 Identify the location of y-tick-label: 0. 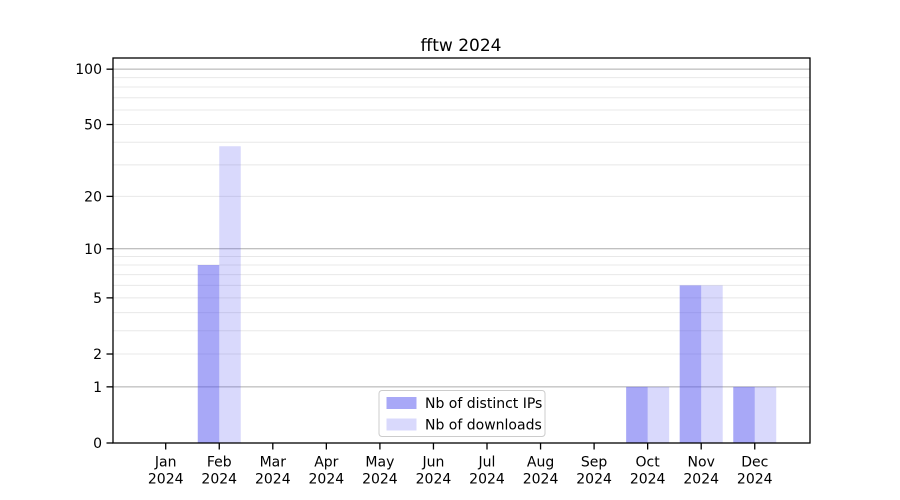
(97, 444).